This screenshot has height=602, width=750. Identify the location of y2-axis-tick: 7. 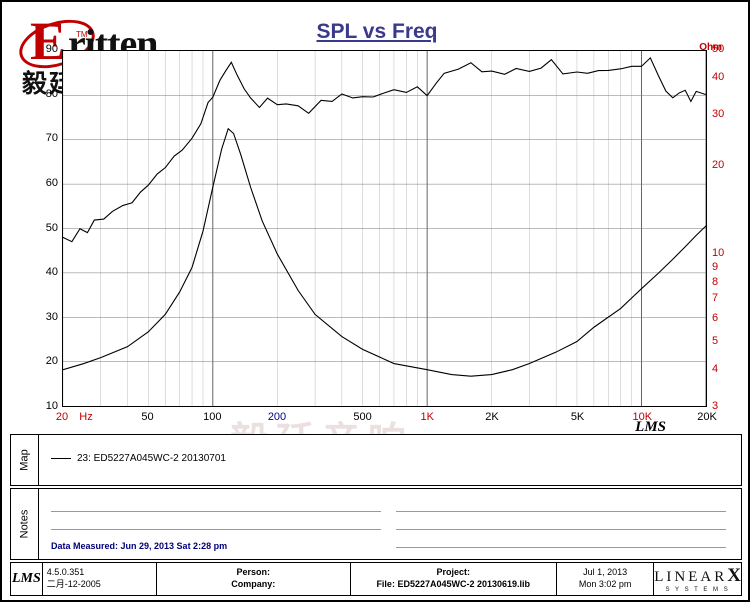
(715, 298).